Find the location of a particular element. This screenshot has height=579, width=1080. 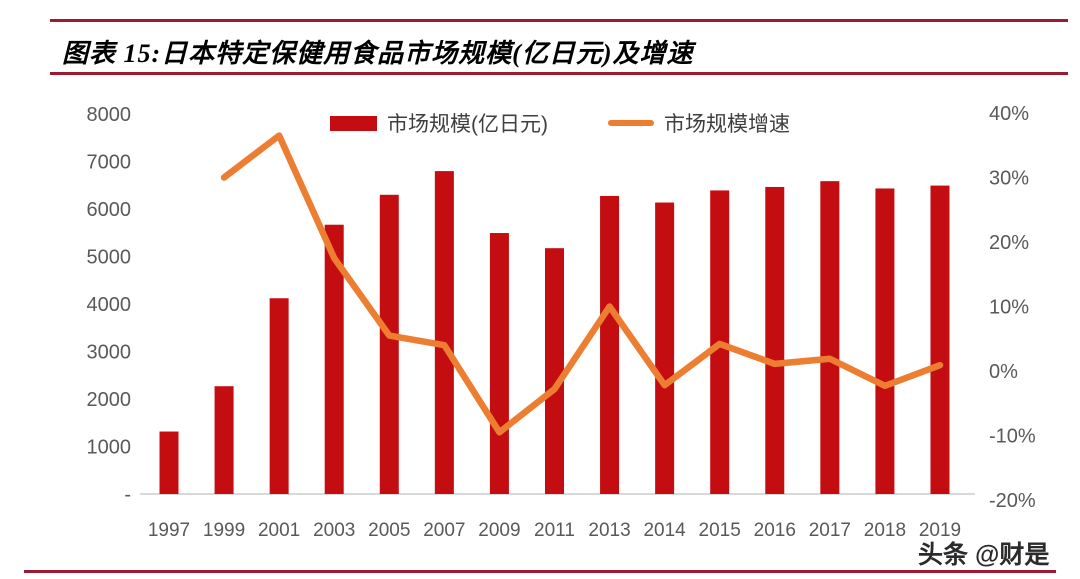

right-axis-tick-label: 30% is located at coordinates (1009, 179).